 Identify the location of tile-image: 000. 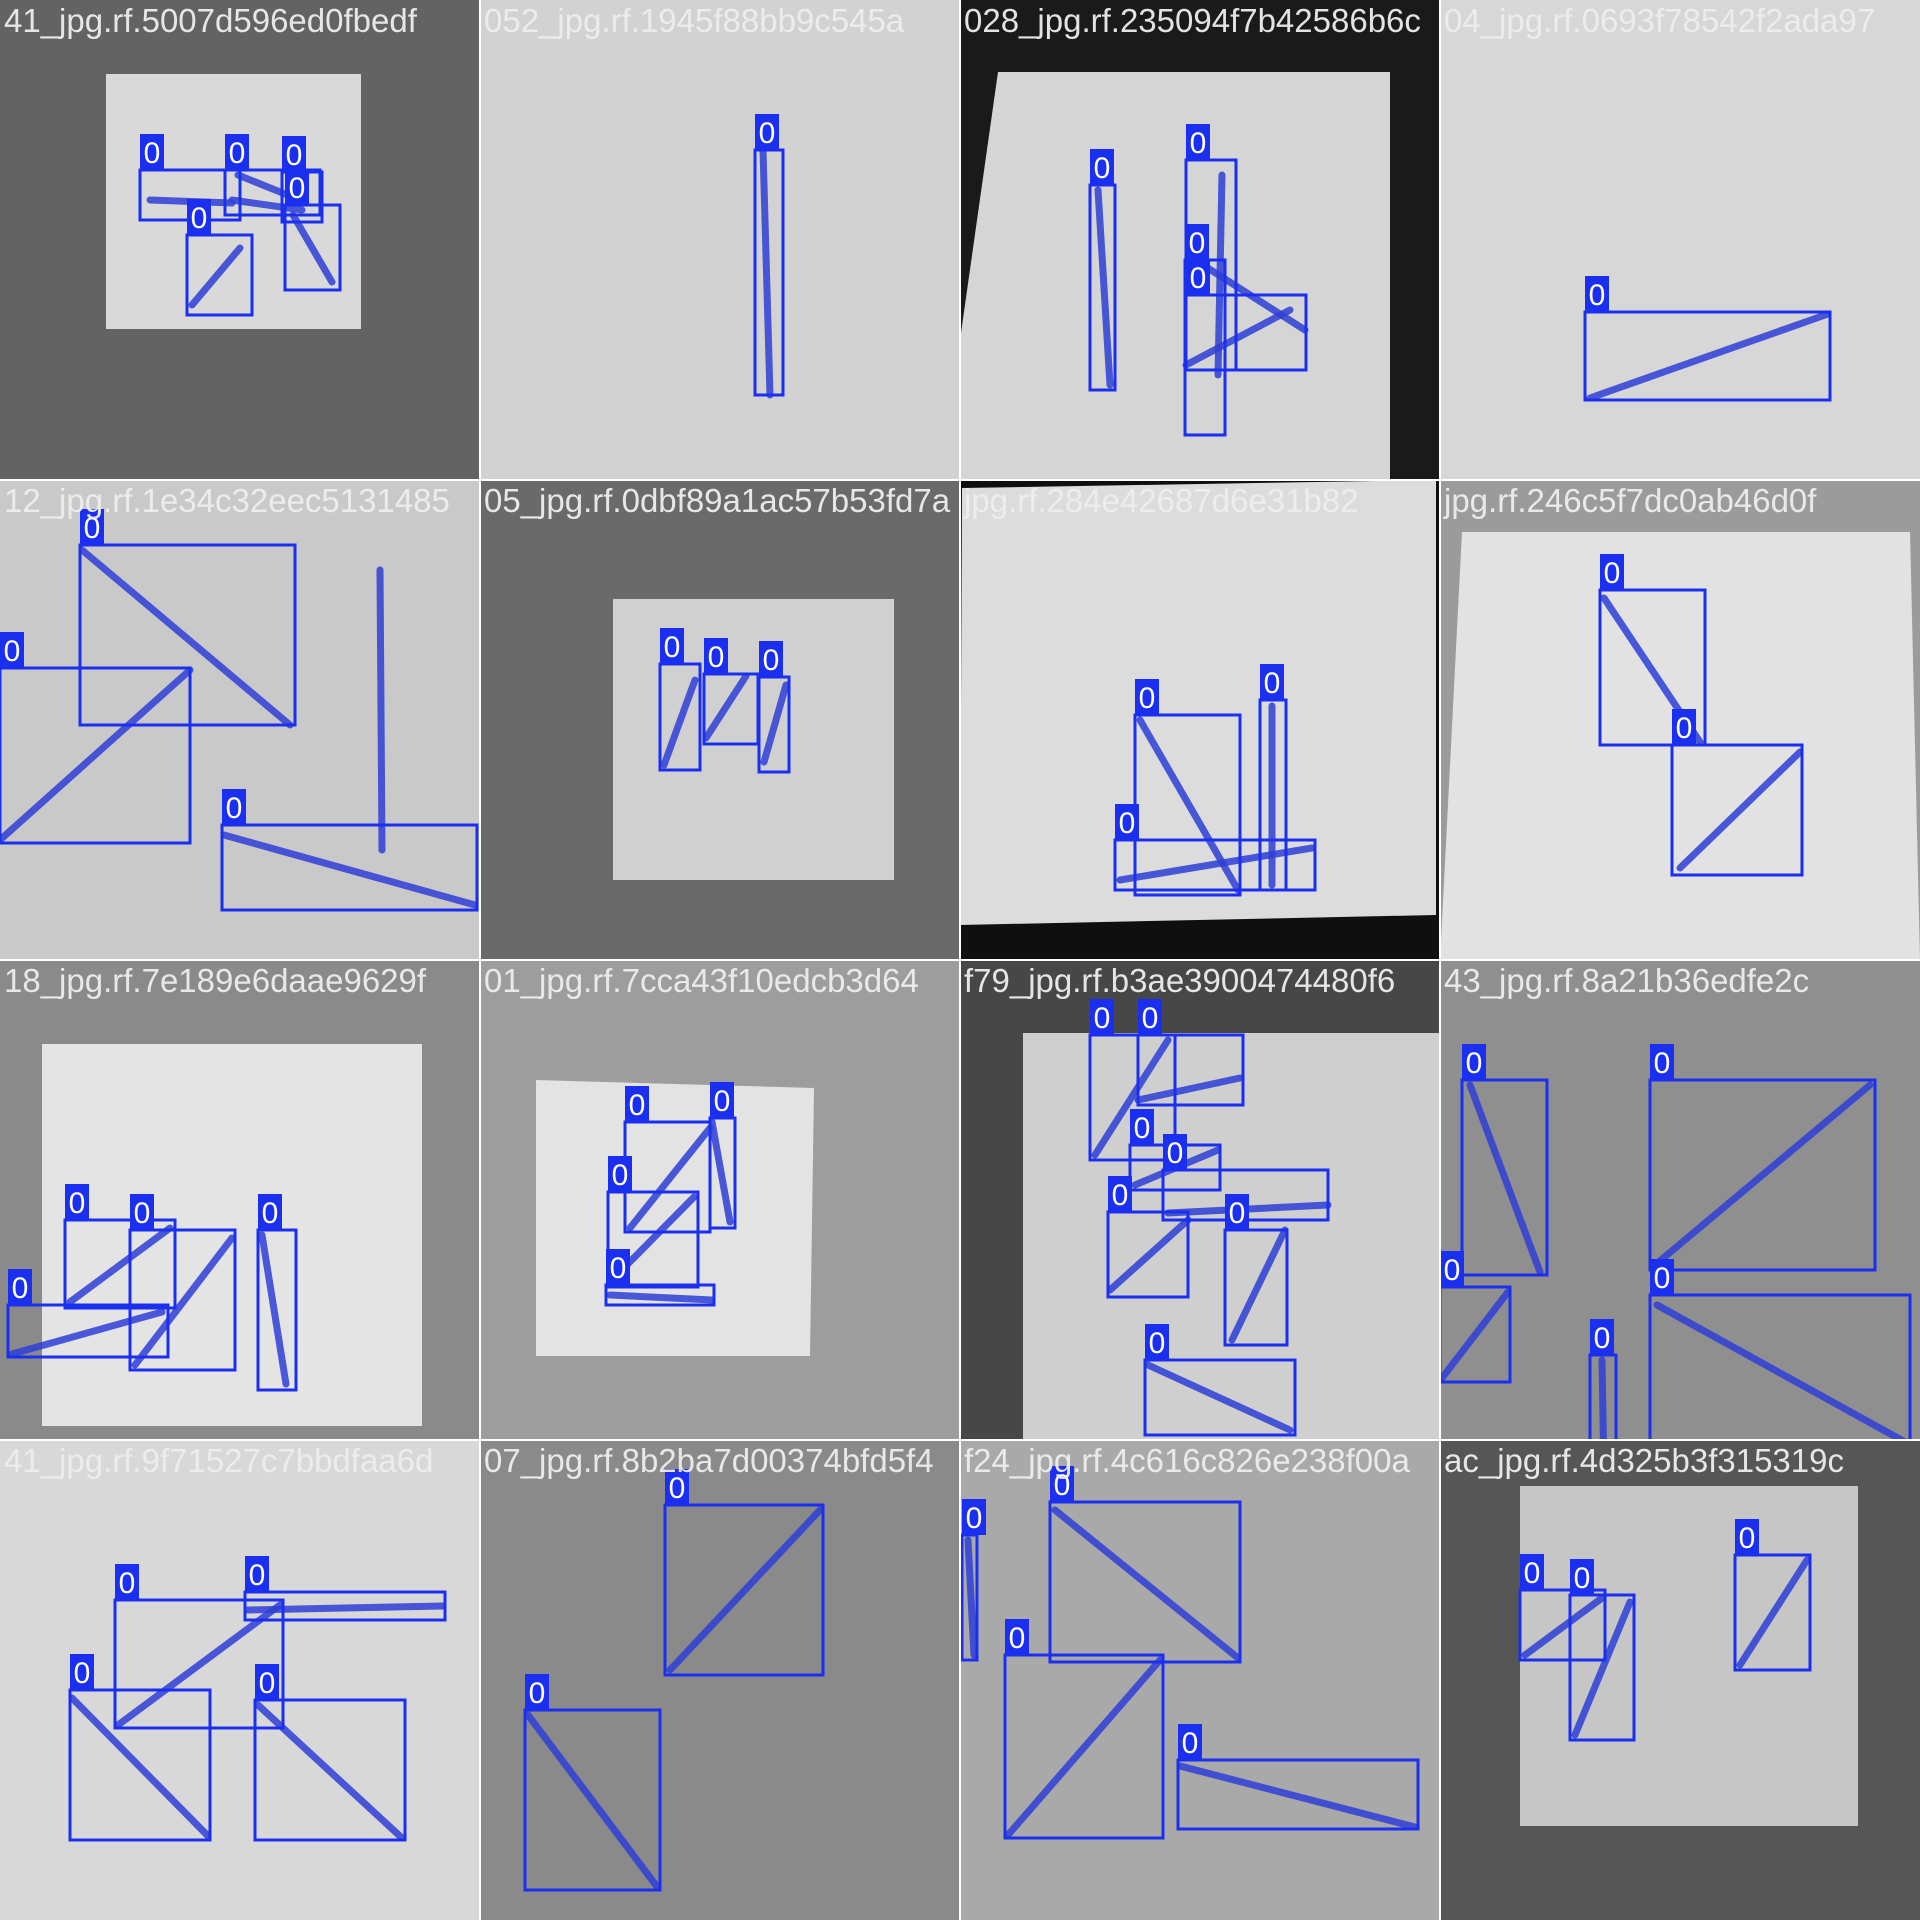
(1198, 702).